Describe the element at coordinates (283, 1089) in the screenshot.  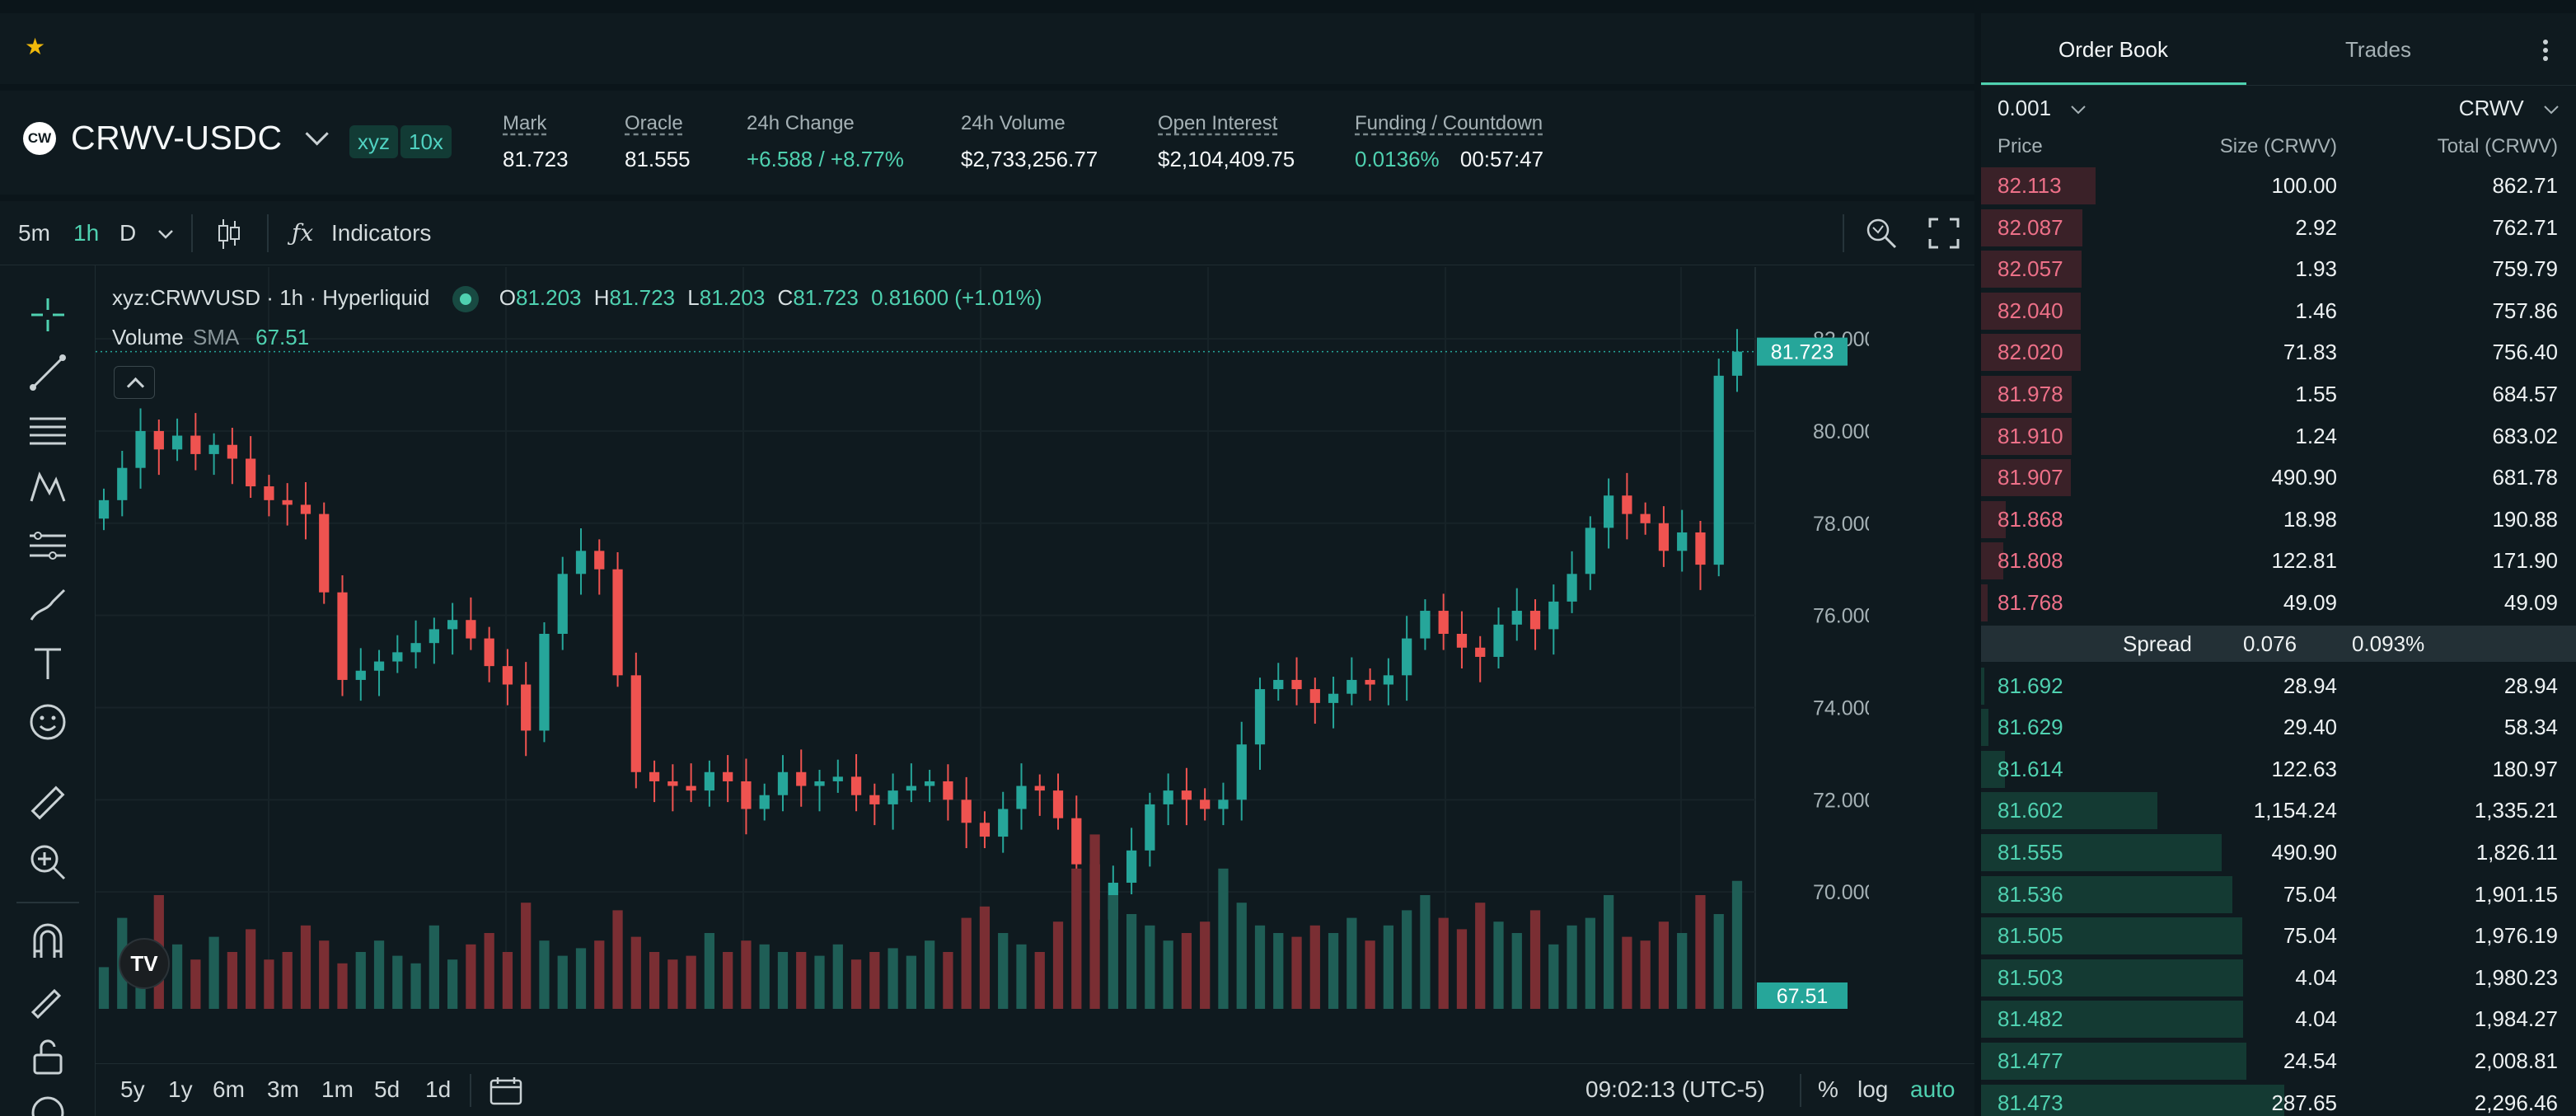
I see `range-3m: 3m` at that location.